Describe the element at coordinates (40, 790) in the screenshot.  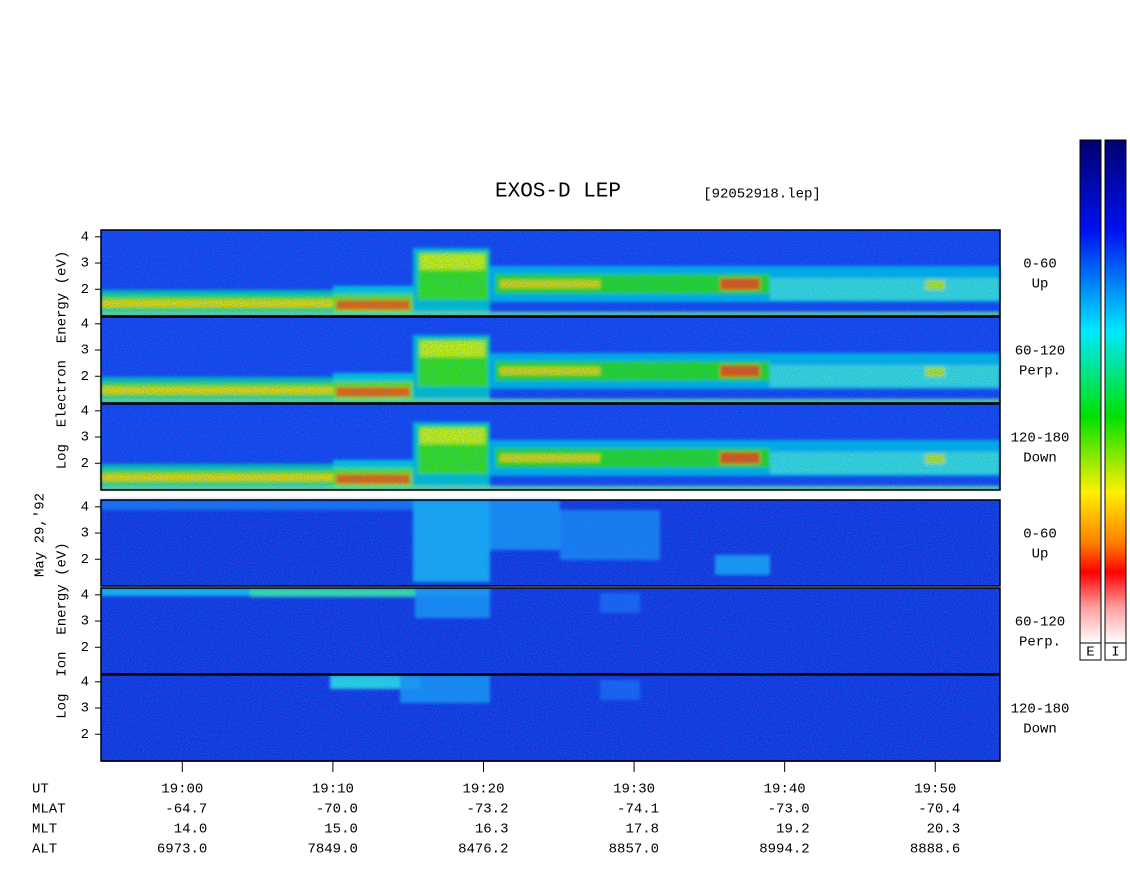
I see `orbit-row-label: UT` at that location.